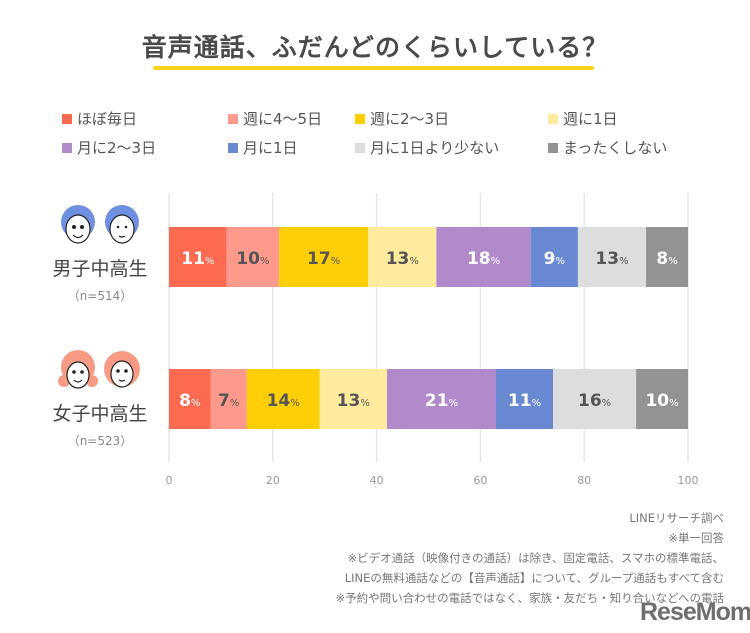  What do you see at coordinates (529, 598) in the screenshot?
I see `note-calls-definition: ※予約や問い合わせの電話ではなく、家族・友だち・知り合いなどへの電話` at bounding box center [529, 598].